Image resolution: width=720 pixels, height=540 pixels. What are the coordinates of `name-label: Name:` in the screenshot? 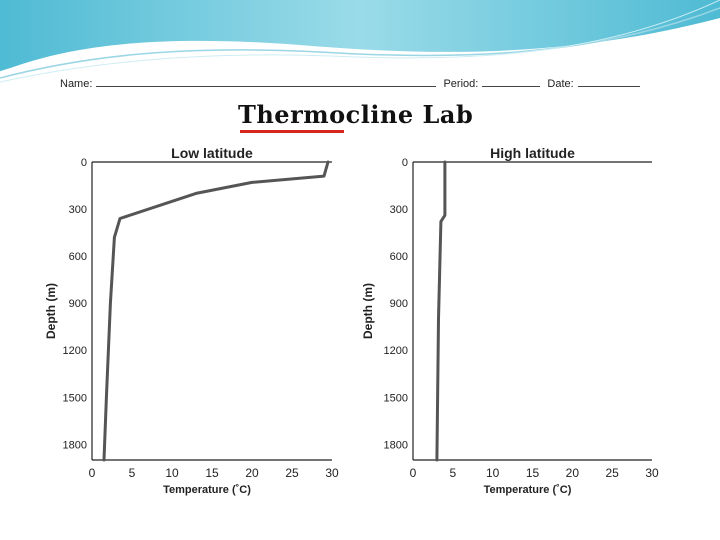 It's located at (76, 84).